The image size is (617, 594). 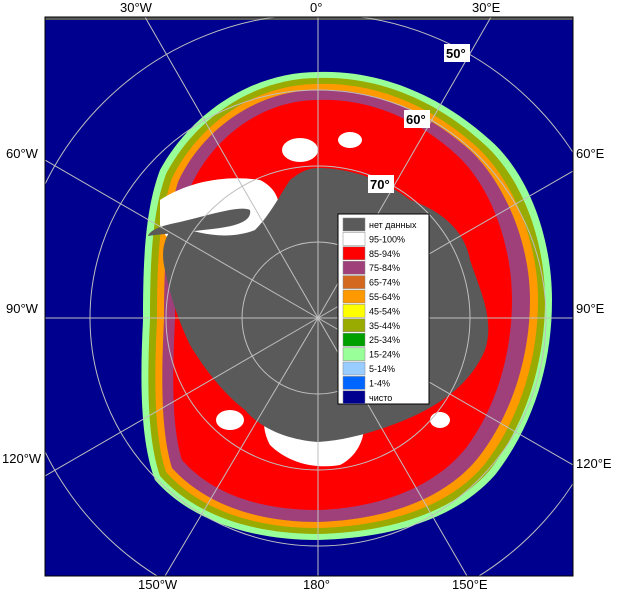 I want to click on lat-label-70-box: 70°, so click(x=381, y=184).